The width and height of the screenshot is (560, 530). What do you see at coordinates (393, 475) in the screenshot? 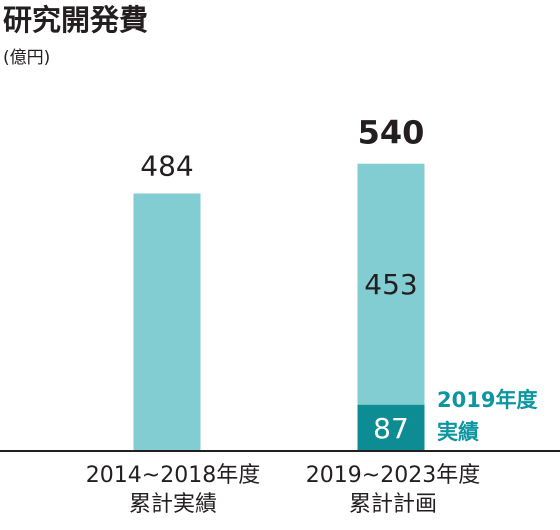
I see `category-label-2-line1: 2019~2023年度` at bounding box center [393, 475].